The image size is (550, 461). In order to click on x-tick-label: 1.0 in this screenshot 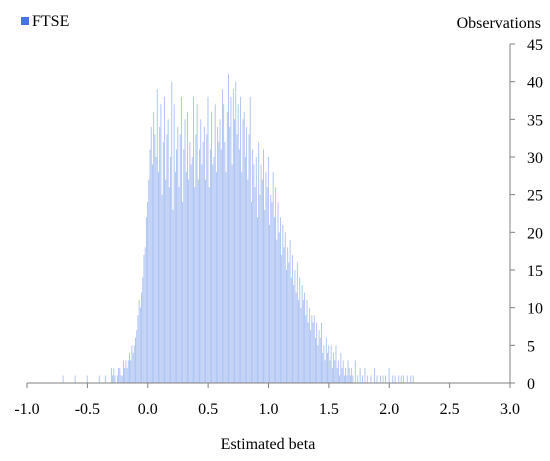, I will do `click(269, 409)`.